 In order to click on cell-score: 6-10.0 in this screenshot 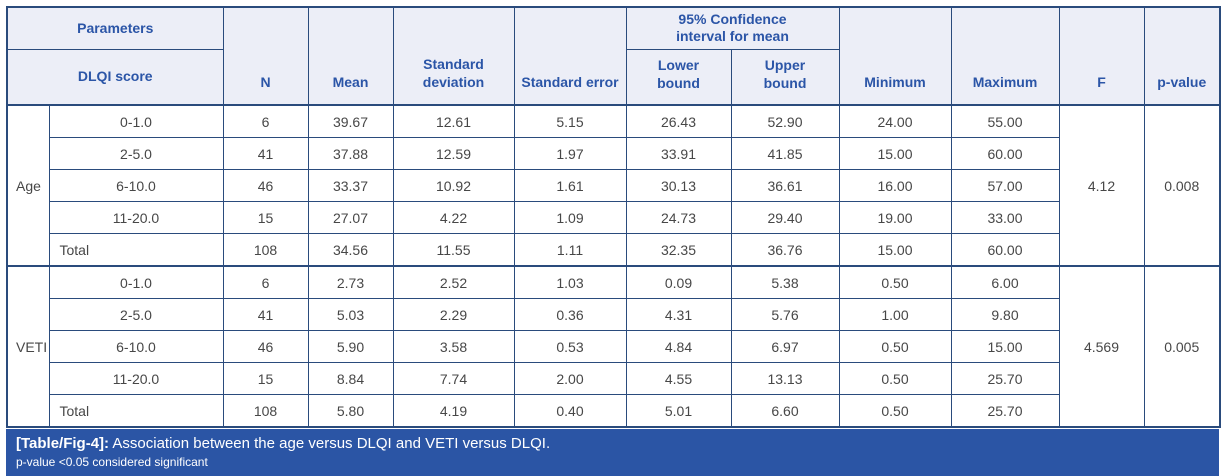, I will do `click(136, 185)`.